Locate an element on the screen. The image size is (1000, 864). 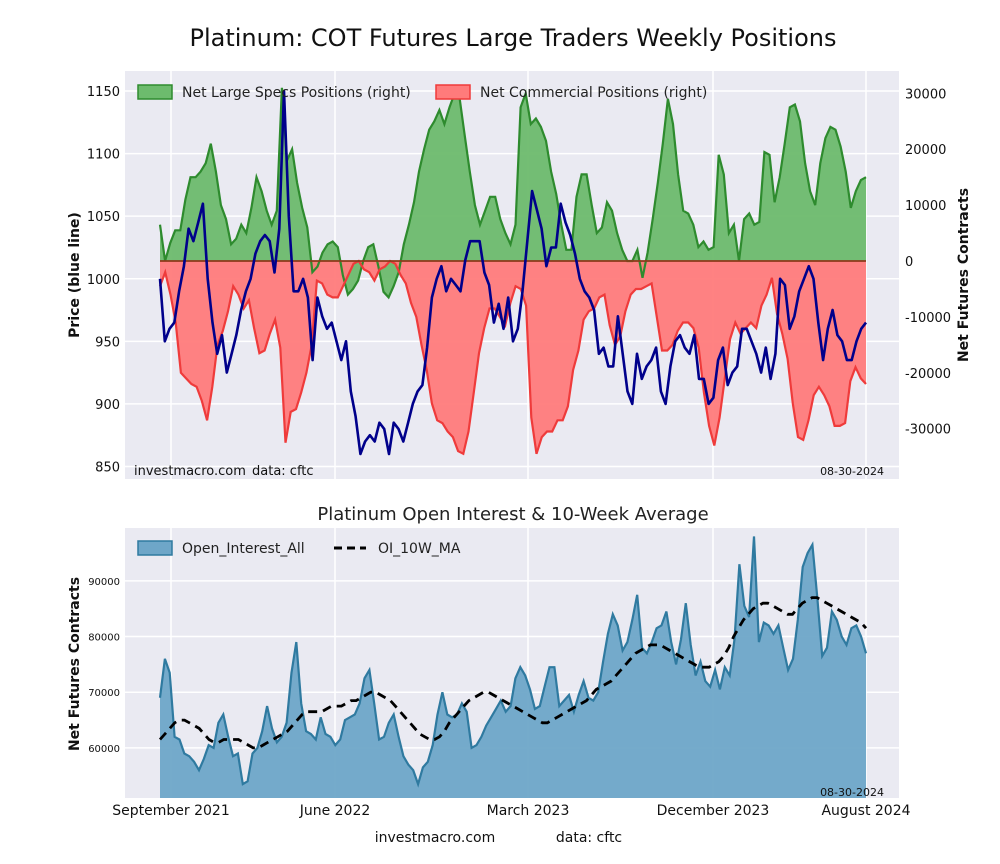
top-data-source: data: cftc is located at coordinates (283, 471).